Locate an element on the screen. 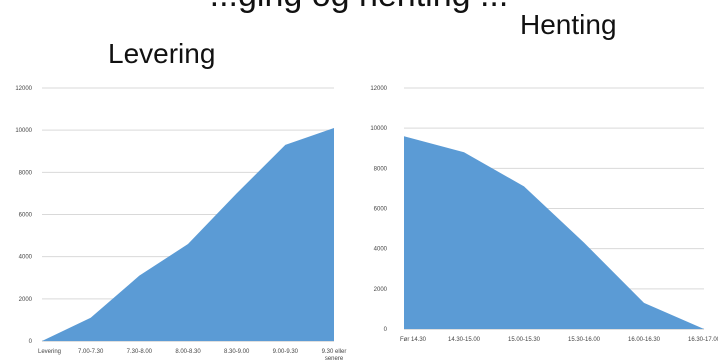  x-tick-label: 9.30 eller is located at coordinates (334, 352).